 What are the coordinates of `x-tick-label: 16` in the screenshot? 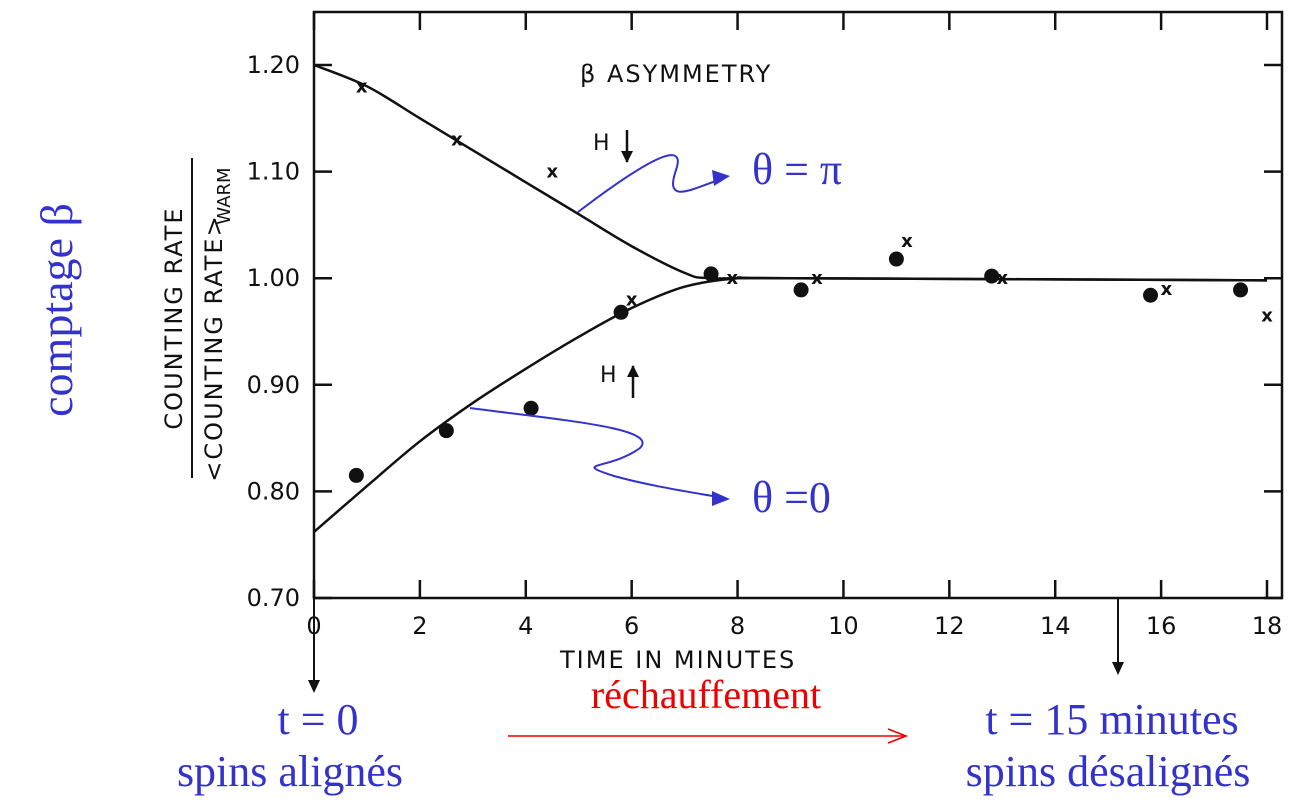 It's located at (1161, 626).